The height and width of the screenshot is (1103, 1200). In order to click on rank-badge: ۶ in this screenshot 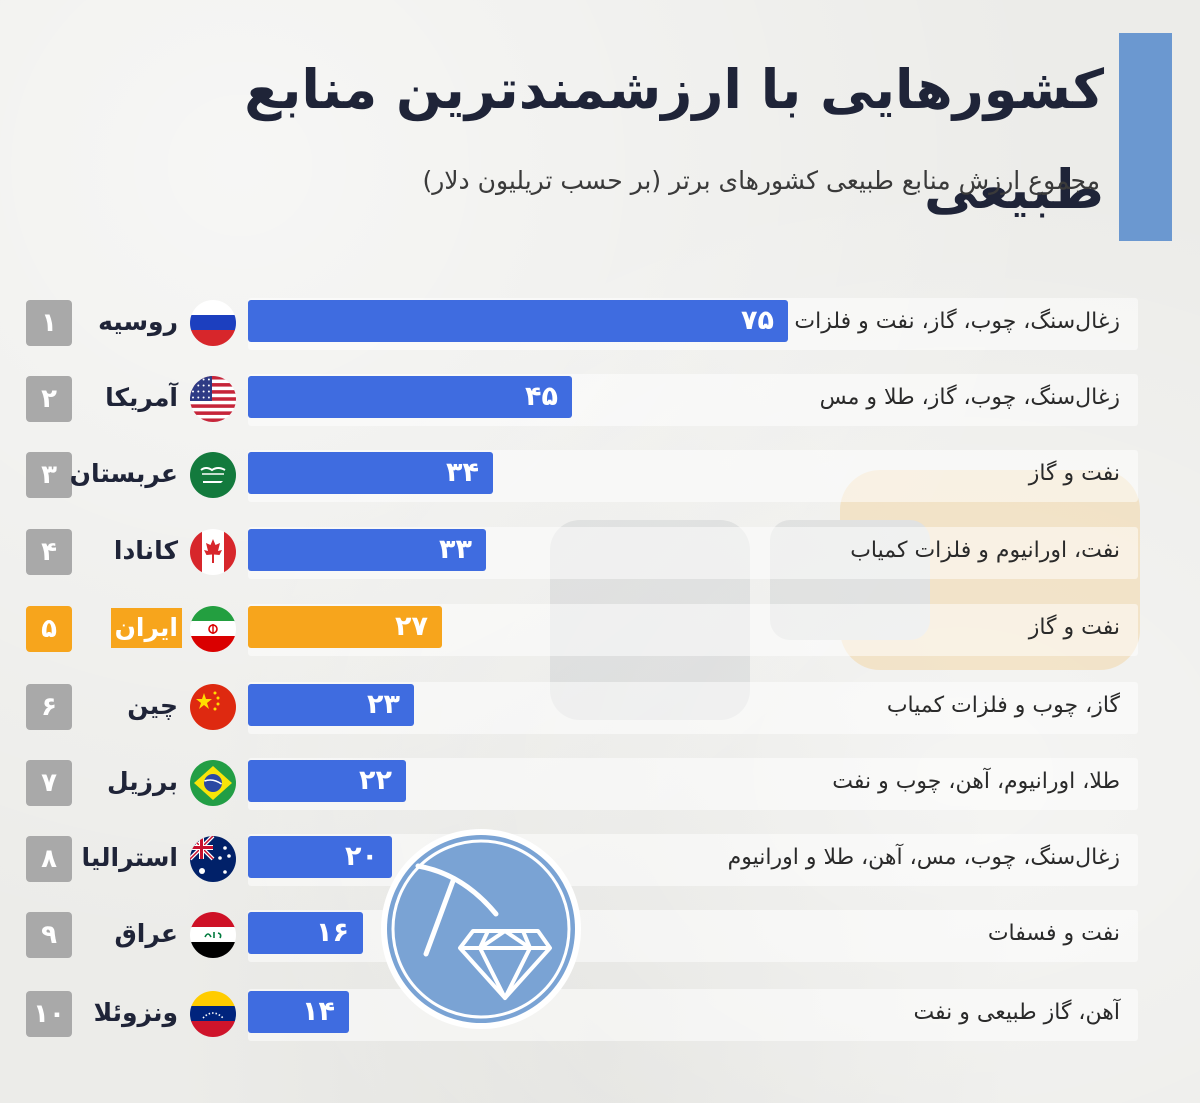, I will do `click(49, 707)`.